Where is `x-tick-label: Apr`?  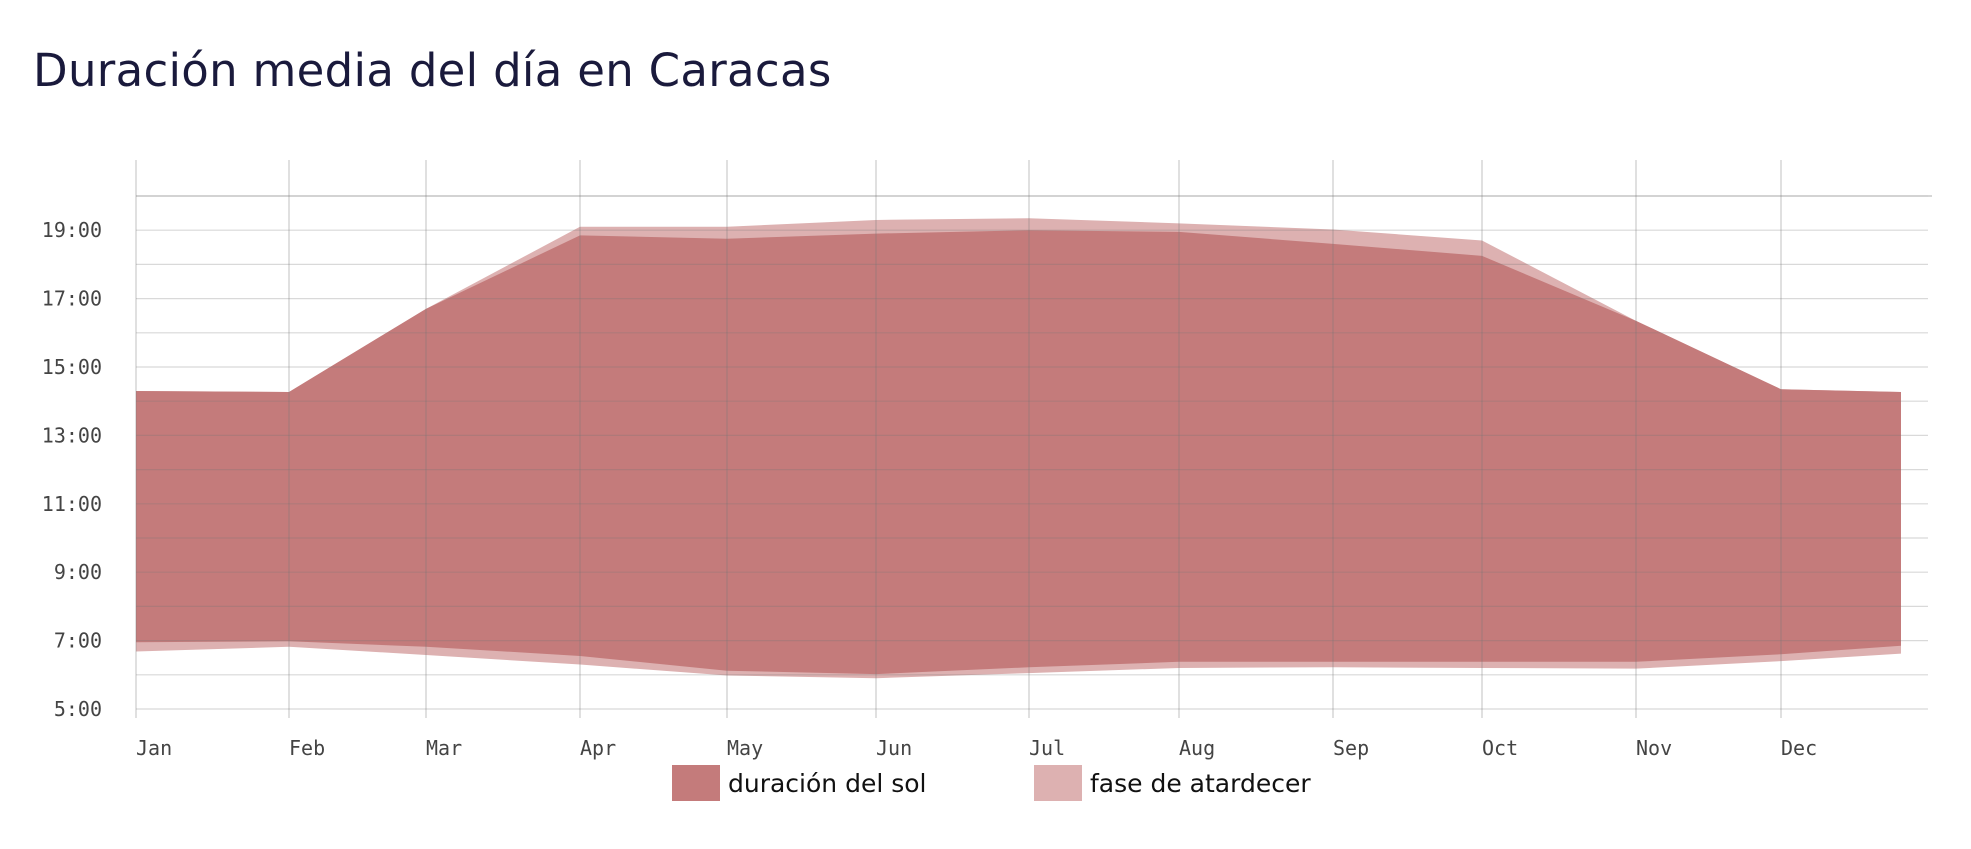
x-tick-label: Apr is located at coordinates (598, 748).